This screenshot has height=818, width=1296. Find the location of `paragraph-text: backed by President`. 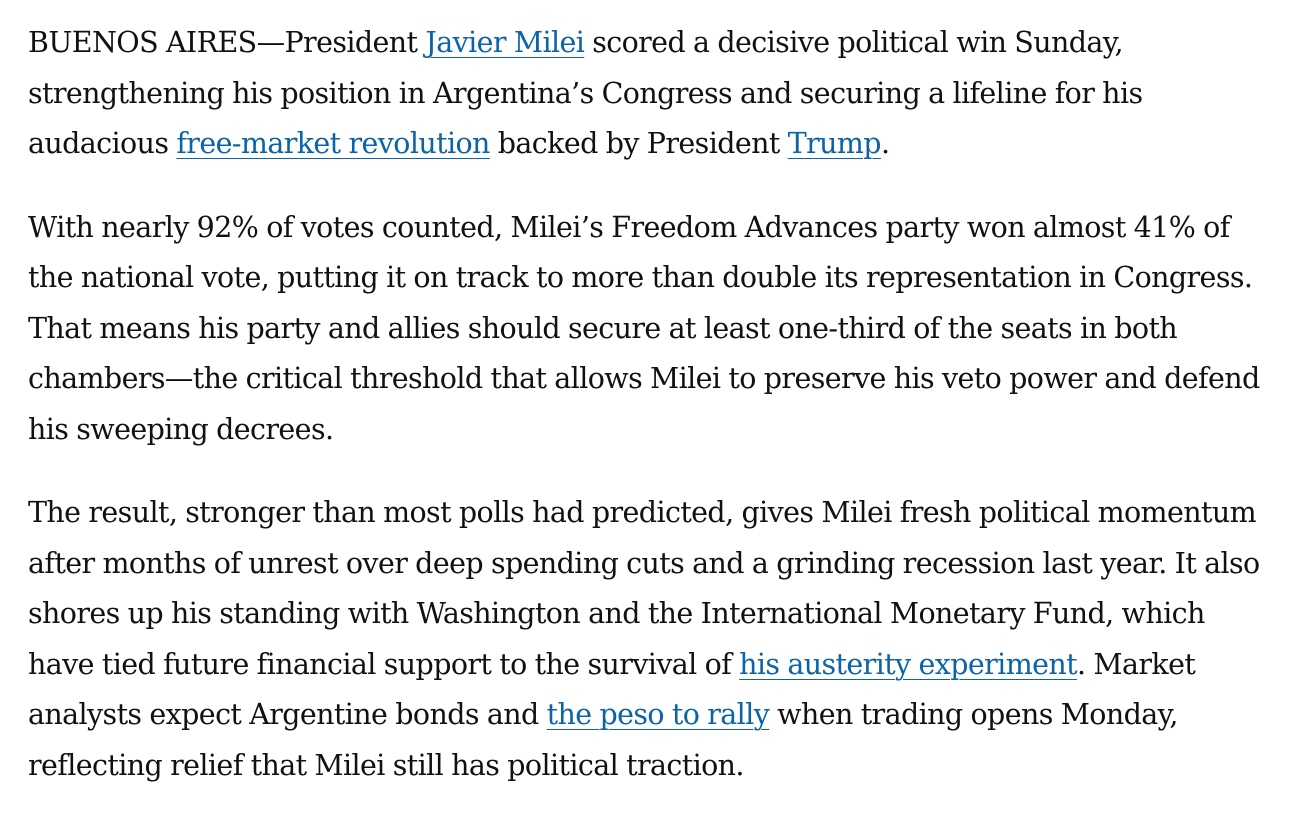

paragraph-text: backed by President is located at coordinates (638, 143).